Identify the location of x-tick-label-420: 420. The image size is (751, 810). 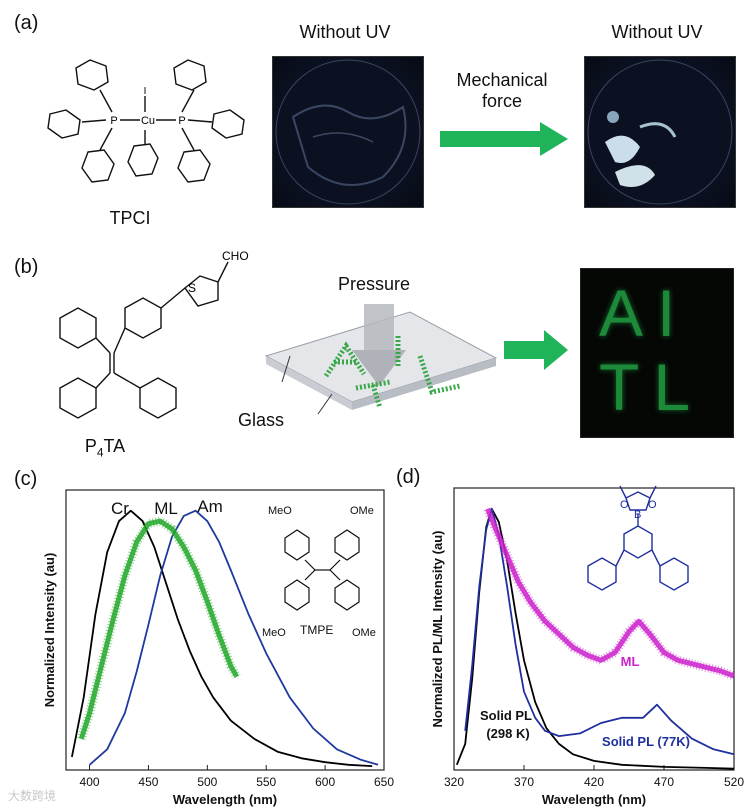
(594, 782).